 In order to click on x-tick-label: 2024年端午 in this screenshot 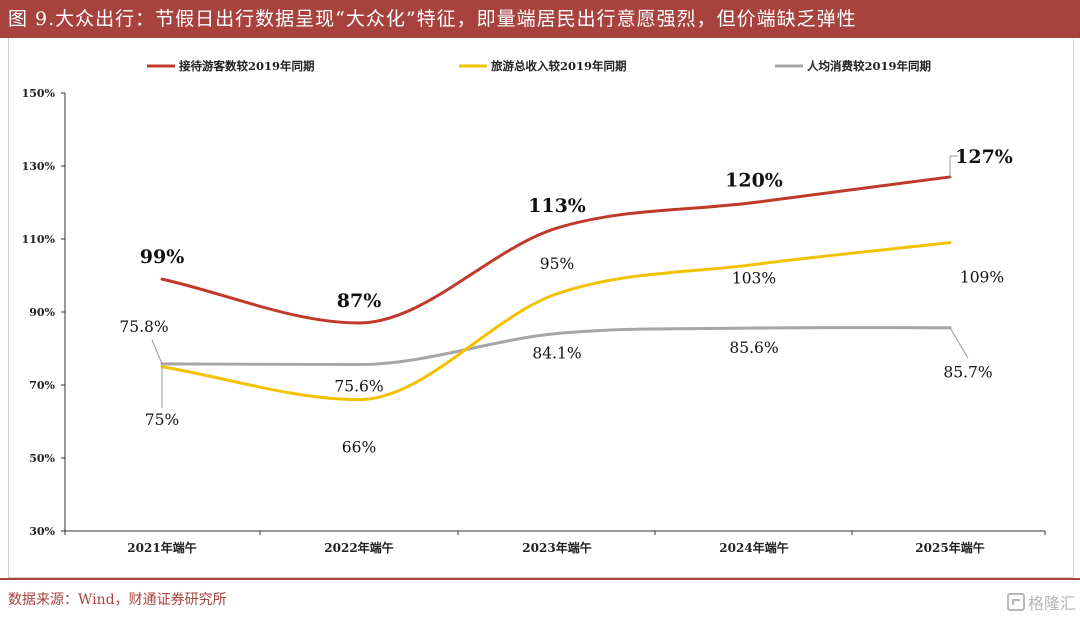, I will do `click(753, 547)`.